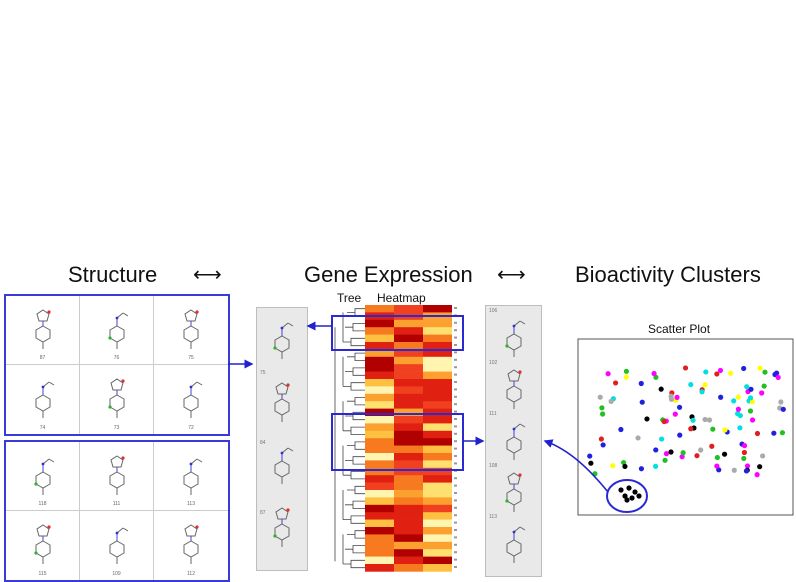 This screenshot has width=796, height=582. What do you see at coordinates (493, 517) in the screenshot?
I see `compound-id: 113` at bounding box center [493, 517].